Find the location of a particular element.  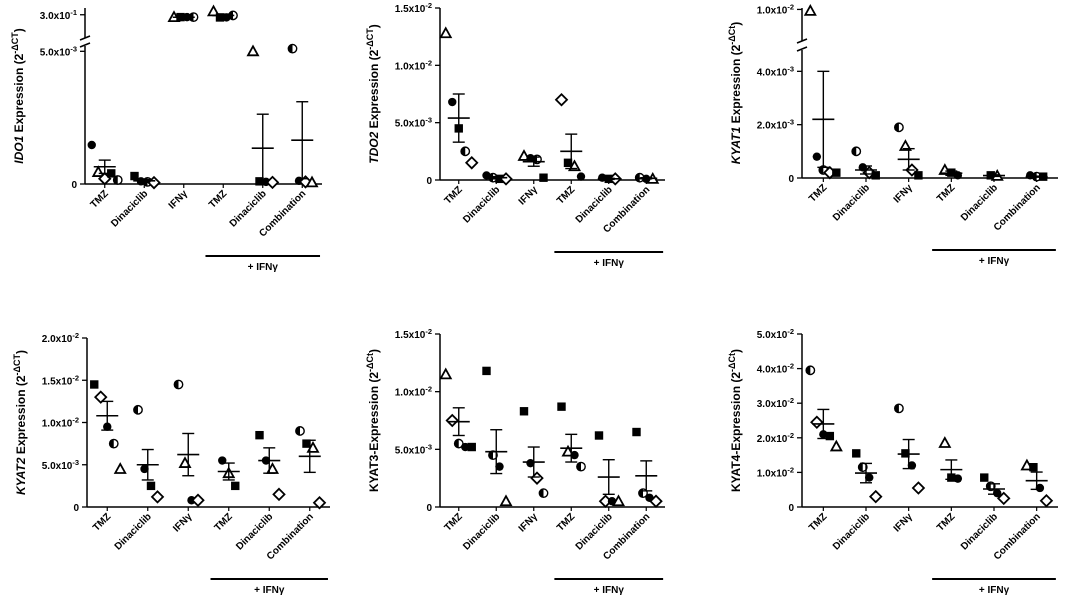

y-tick-label: 2.0x10⁻² is located at coordinates (60, 338).